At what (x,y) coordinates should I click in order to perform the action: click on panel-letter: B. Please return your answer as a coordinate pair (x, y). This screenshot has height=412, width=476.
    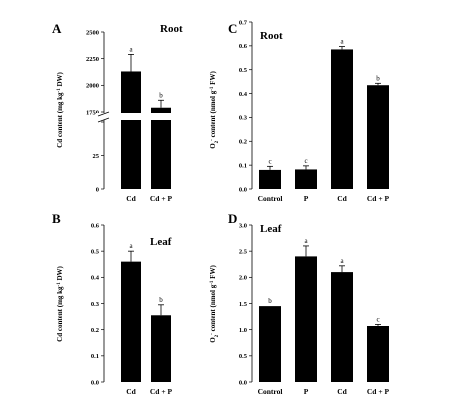
    Looking at the image, I should click on (56, 218).